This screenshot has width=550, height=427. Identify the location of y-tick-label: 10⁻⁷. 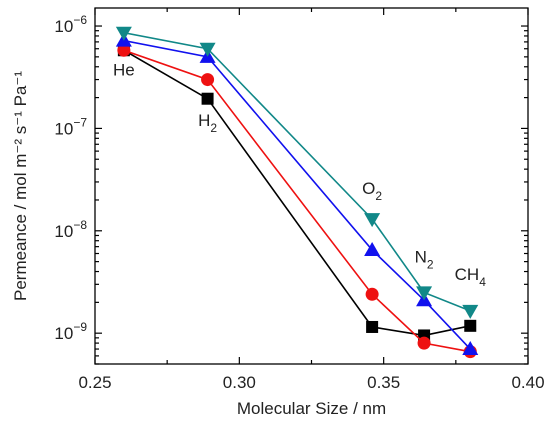
(70, 126).